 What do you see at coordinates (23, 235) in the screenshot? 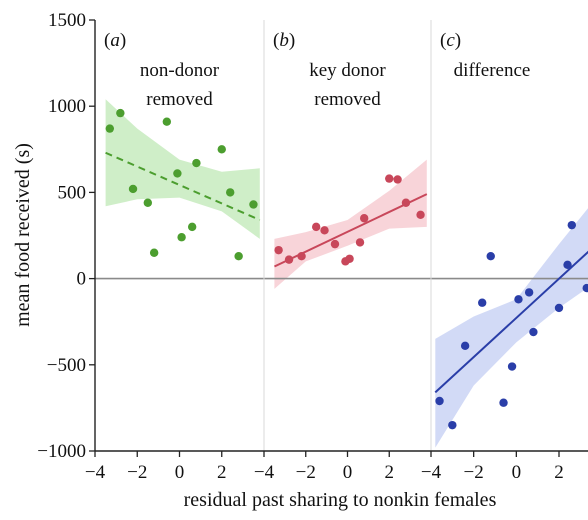
I see `y-axis-label: mean food received (s)` at bounding box center [23, 235].